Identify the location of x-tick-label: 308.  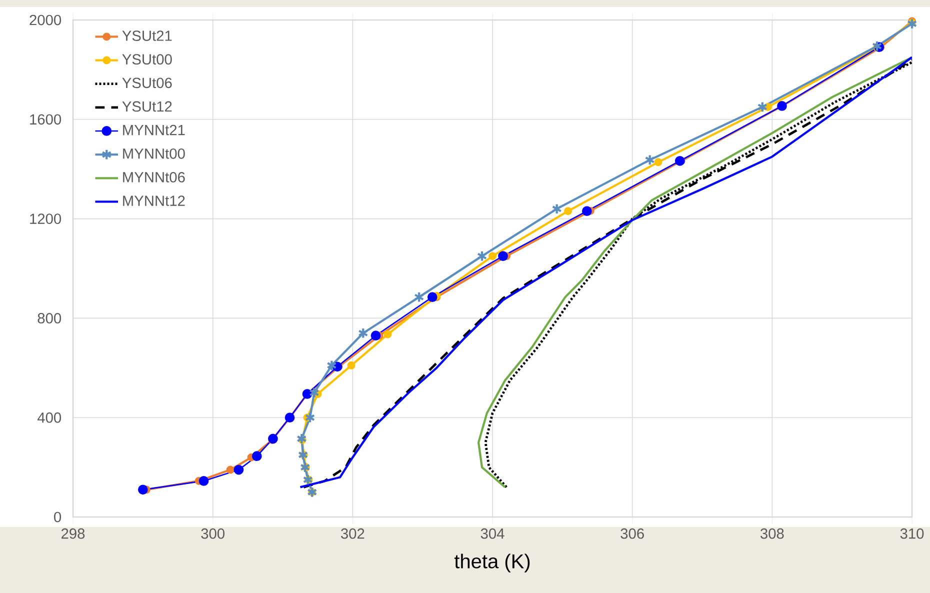
(772, 533).